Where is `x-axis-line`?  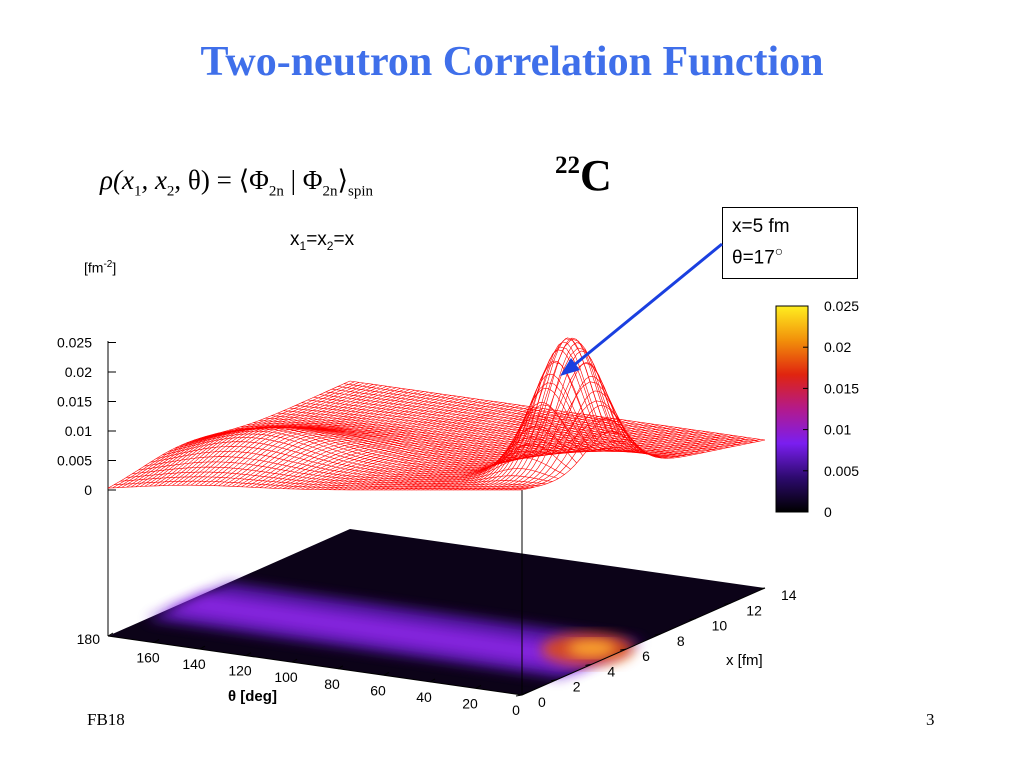 x-axis-line is located at coordinates (643, 641).